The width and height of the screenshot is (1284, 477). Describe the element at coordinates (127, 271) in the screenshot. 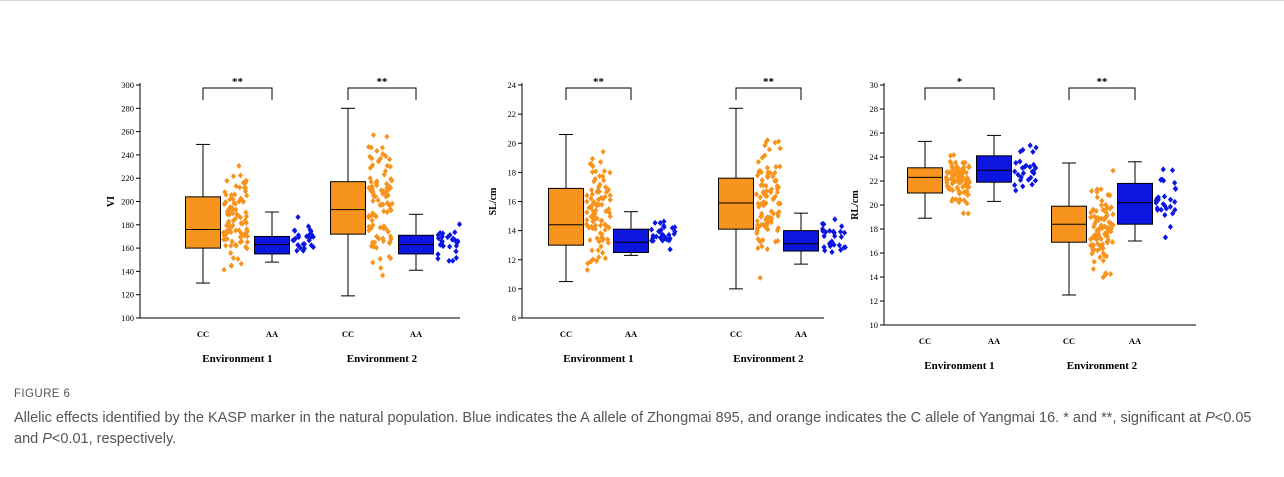

I see `y-tick-label: 140` at that location.